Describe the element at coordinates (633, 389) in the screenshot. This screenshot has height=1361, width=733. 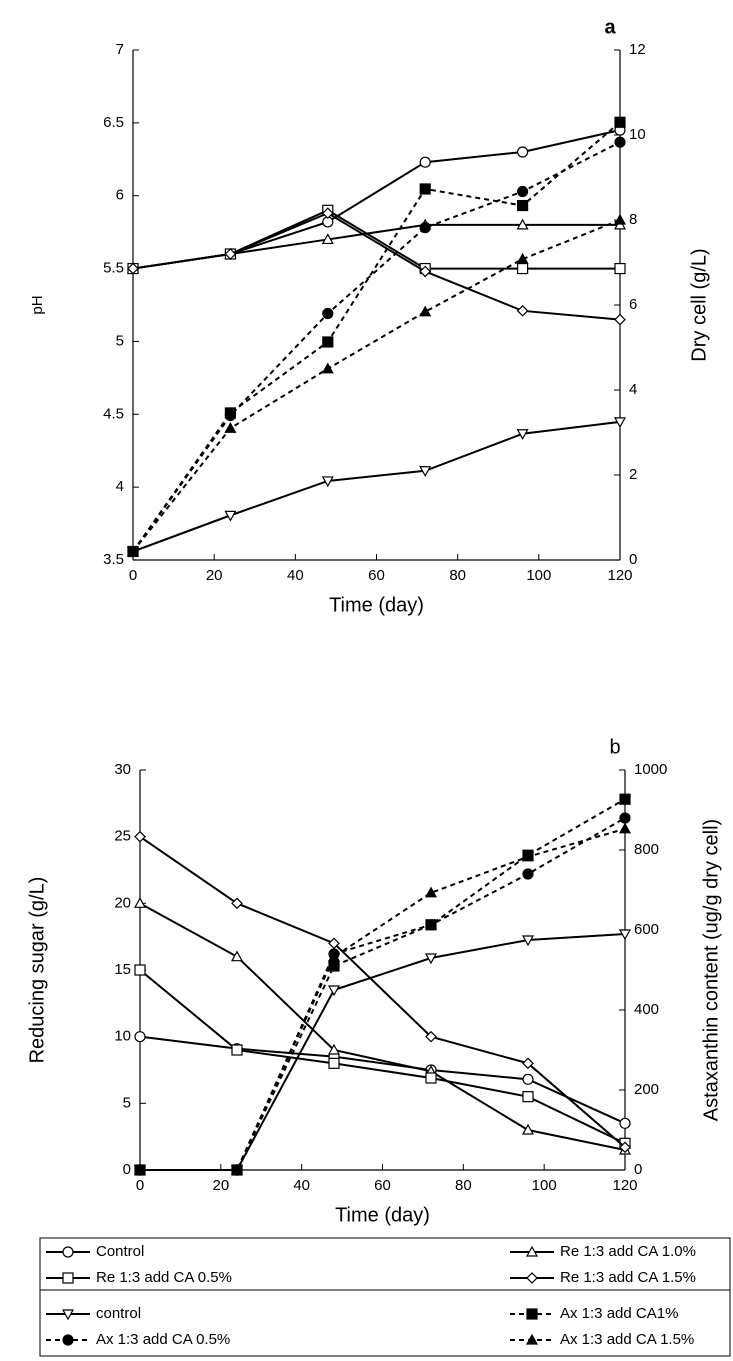
I see `y2-tick-label: 4` at that location.